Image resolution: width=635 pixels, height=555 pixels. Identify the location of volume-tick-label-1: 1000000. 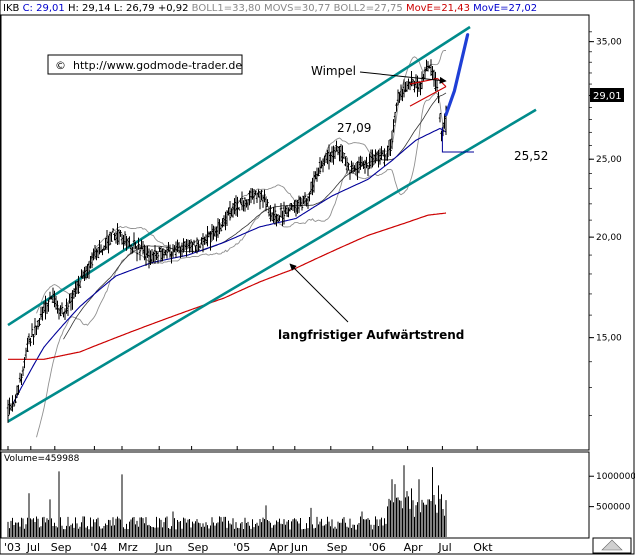
(615, 477).